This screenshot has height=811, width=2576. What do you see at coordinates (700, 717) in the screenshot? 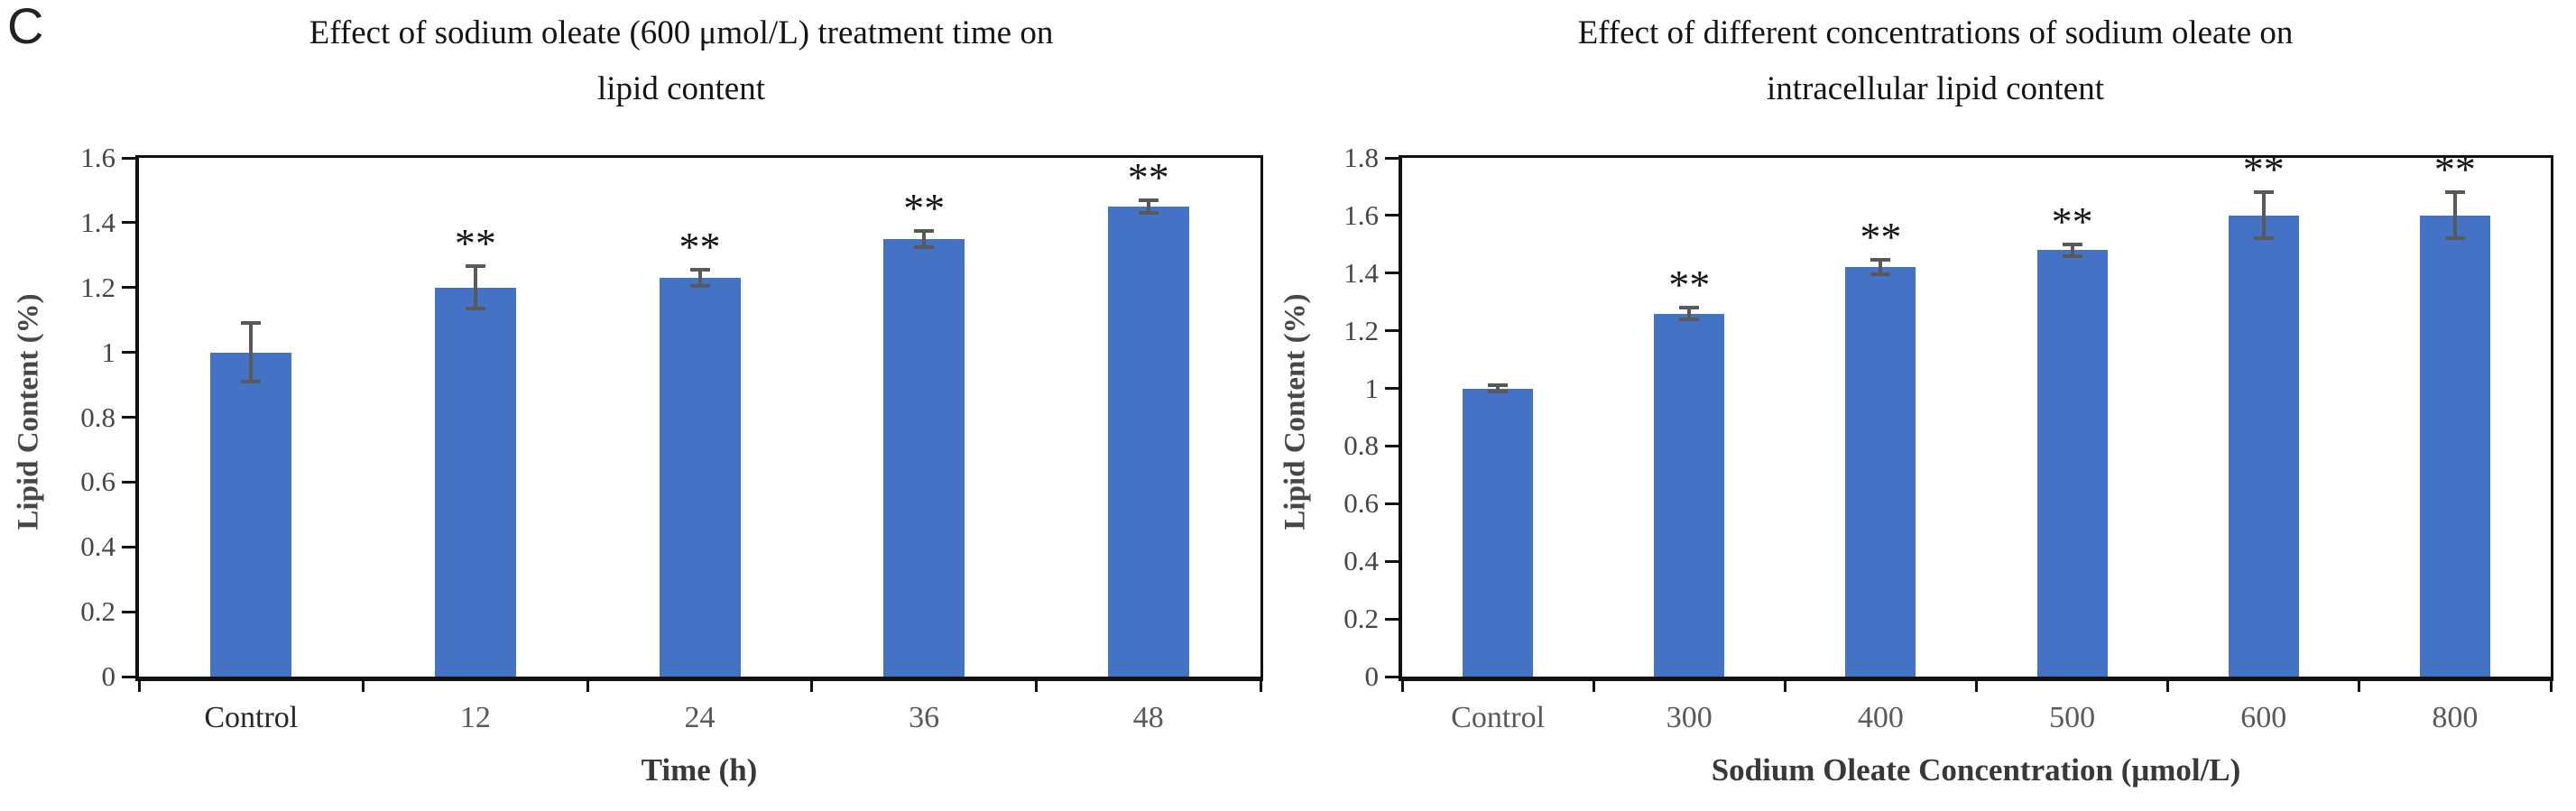
I see `x-axis-category-label: 24` at bounding box center [700, 717].